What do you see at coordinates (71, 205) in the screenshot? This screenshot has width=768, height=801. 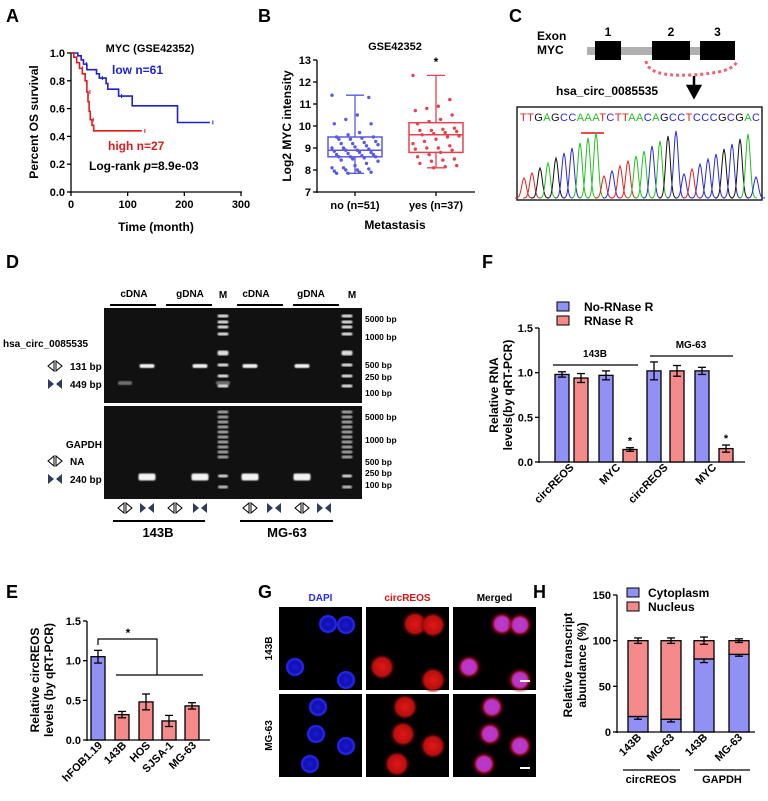 I see `x-tick-label: 0` at bounding box center [71, 205].